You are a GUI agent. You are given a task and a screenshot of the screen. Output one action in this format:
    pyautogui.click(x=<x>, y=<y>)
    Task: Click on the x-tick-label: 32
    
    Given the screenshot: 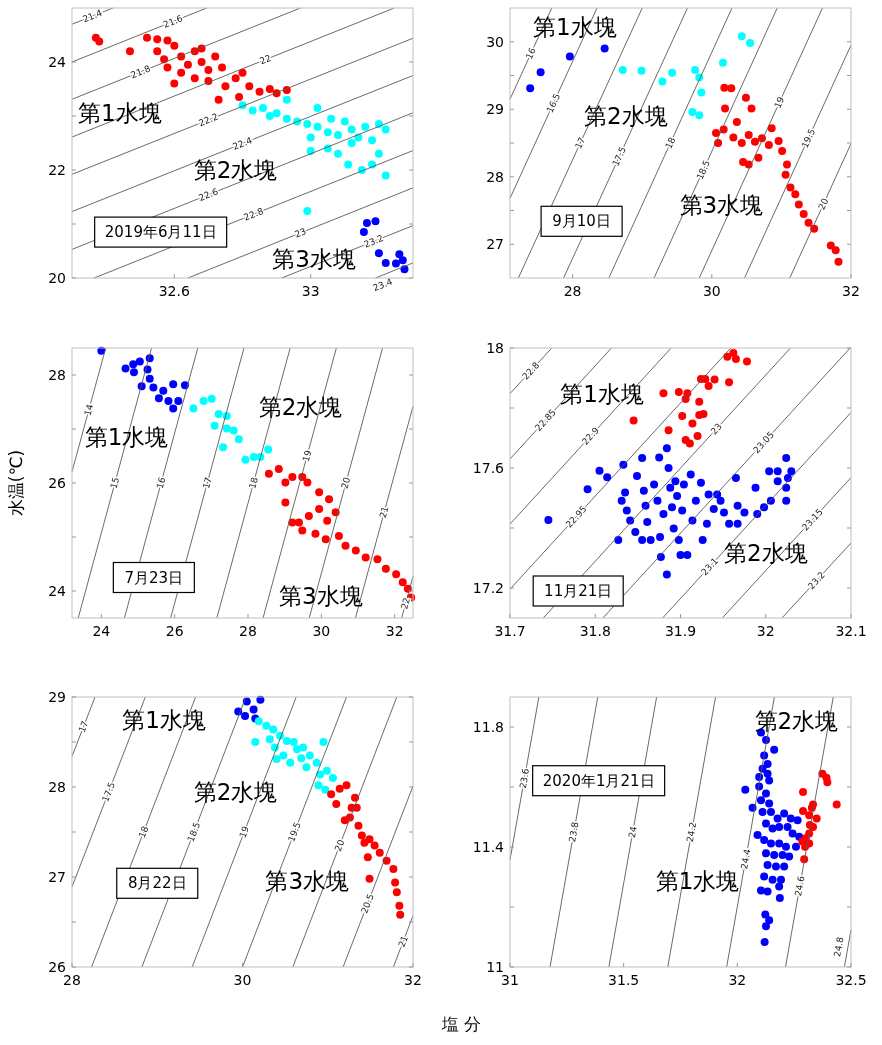 What is the action you would take?
    pyautogui.click(x=851, y=291)
    